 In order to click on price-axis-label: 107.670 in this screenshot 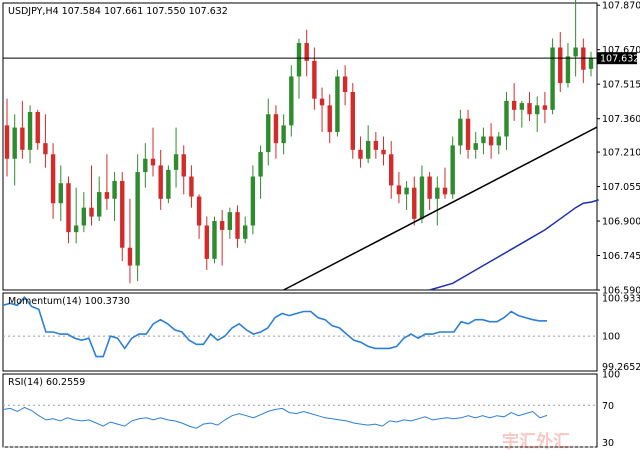, I will do `click(621, 50)`.